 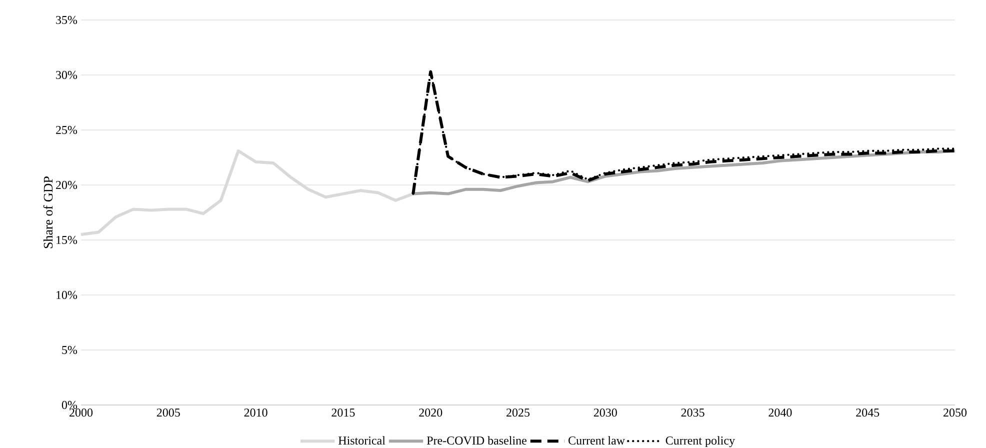 I want to click on x-tick-label: 2035, so click(x=692, y=412).